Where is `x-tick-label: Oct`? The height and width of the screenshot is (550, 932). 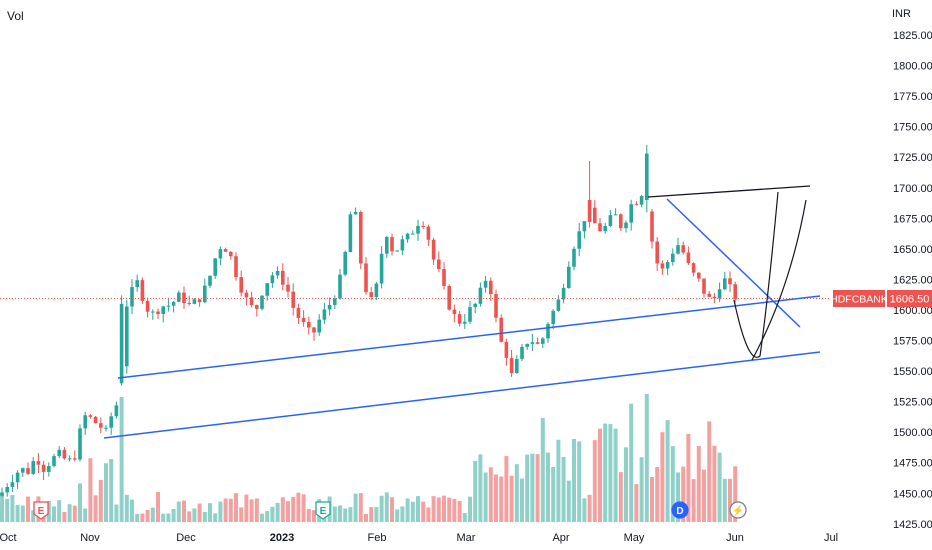
x-tick-label: Oct is located at coordinates (8, 538).